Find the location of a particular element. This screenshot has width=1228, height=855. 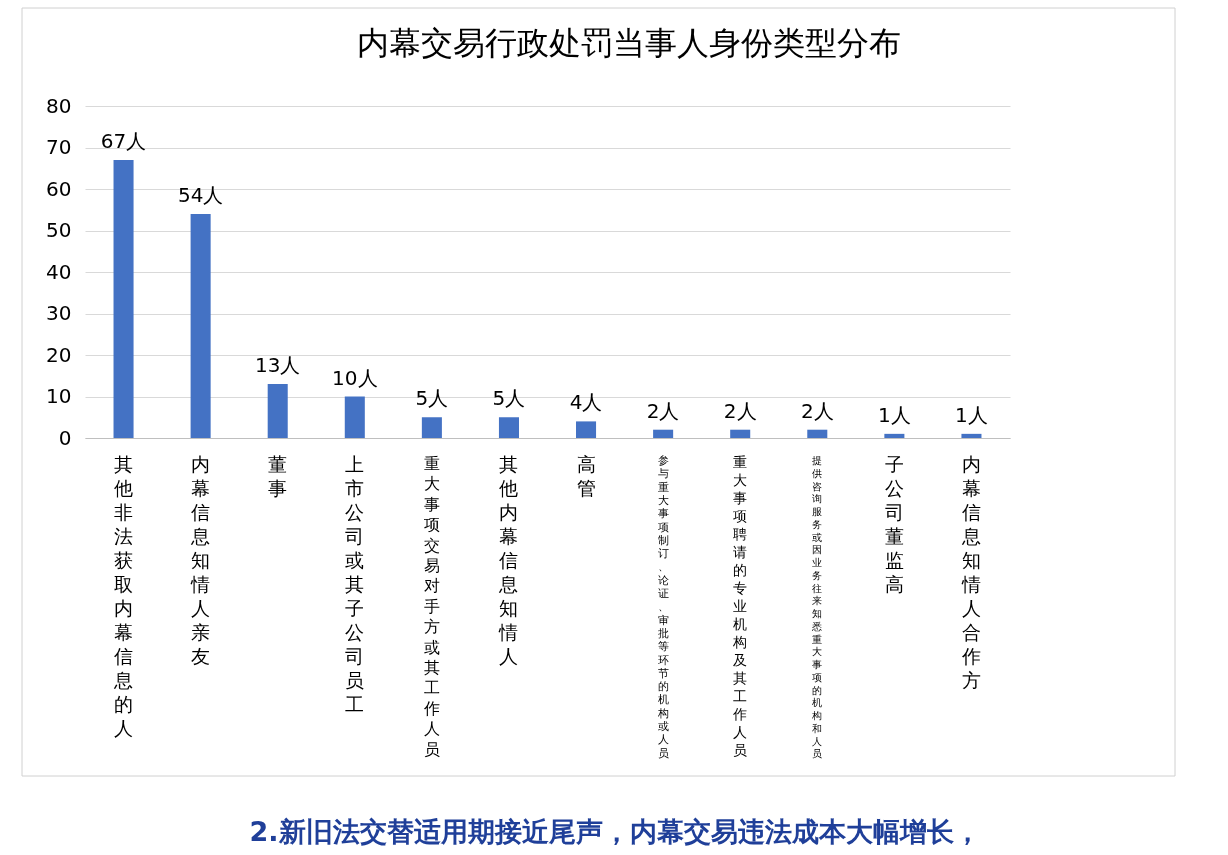

category-label: 内幕信息知情人合作方 is located at coordinates (971, 572).